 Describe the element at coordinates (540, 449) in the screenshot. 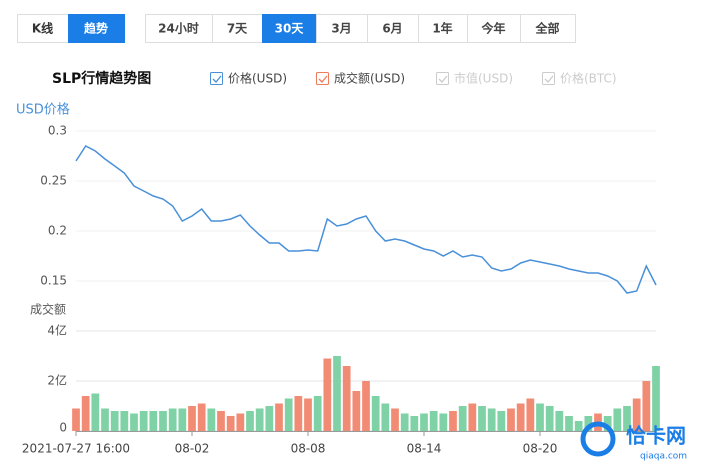

I see `x-tick-label: 08-20` at that location.